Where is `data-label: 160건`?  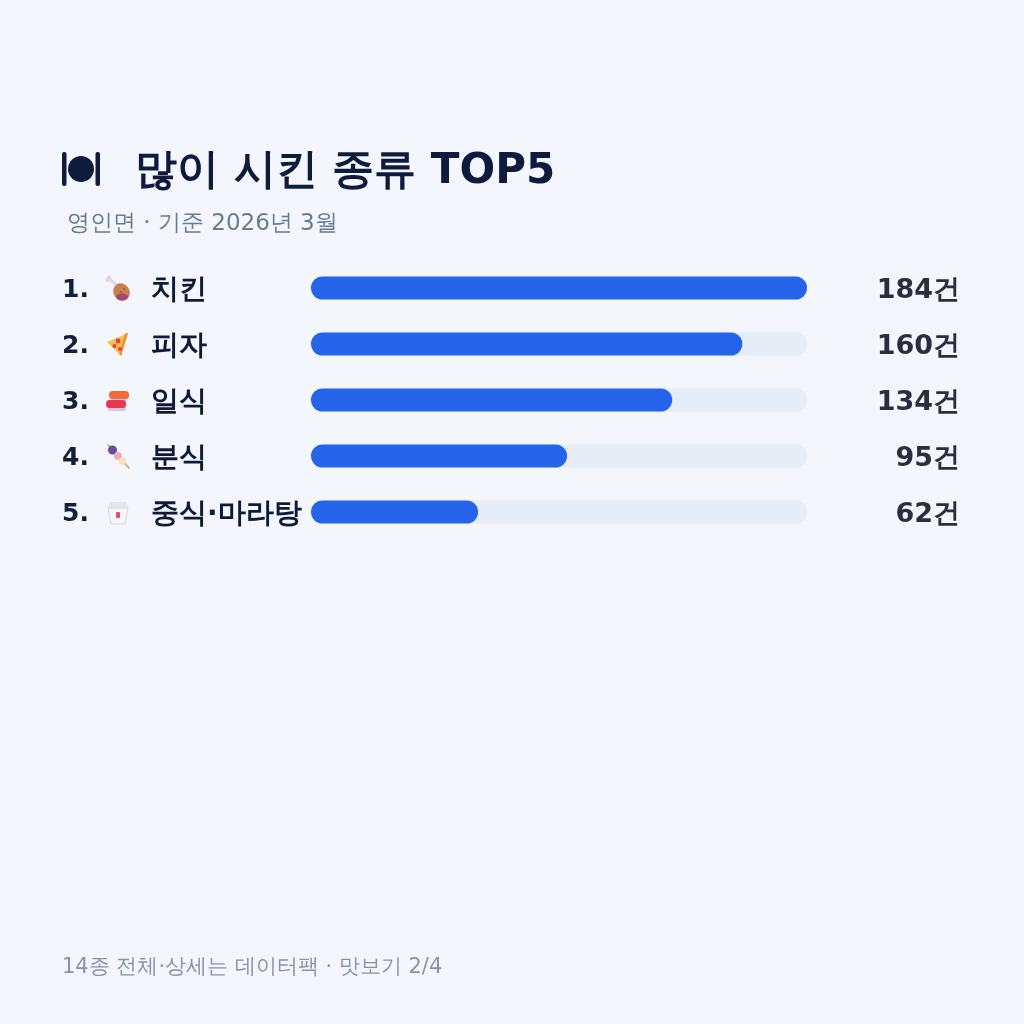 data-label: 160건 is located at coordinates (918, 344).